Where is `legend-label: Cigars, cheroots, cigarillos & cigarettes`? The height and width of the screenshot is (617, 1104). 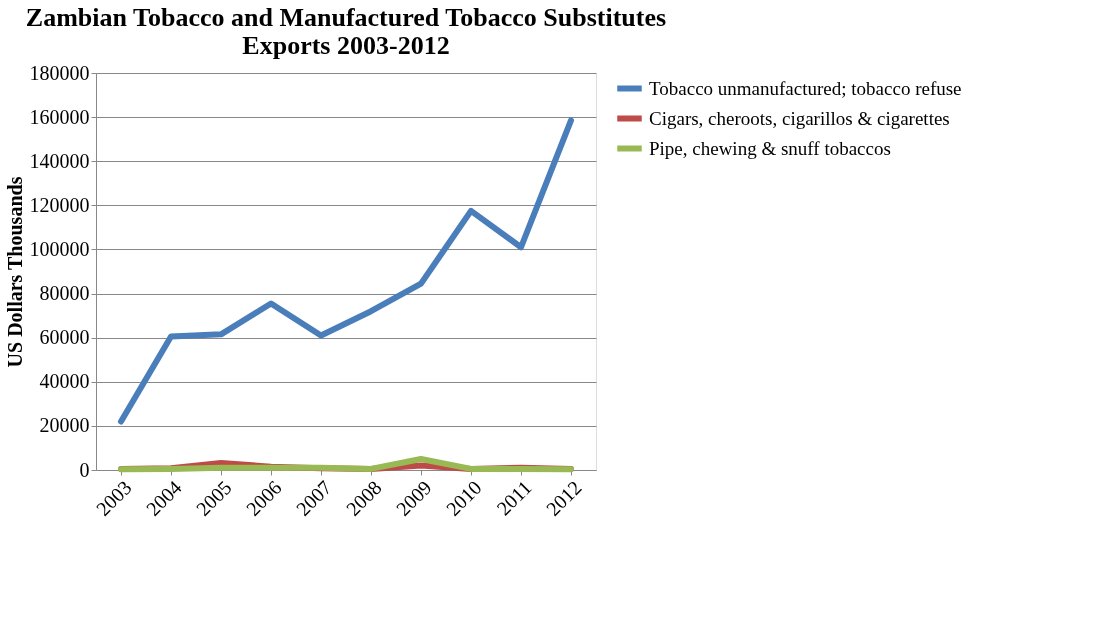 legend-label: Cigars, cheroots, cigarillos & cigarettes is located at coordinates (799, 118).